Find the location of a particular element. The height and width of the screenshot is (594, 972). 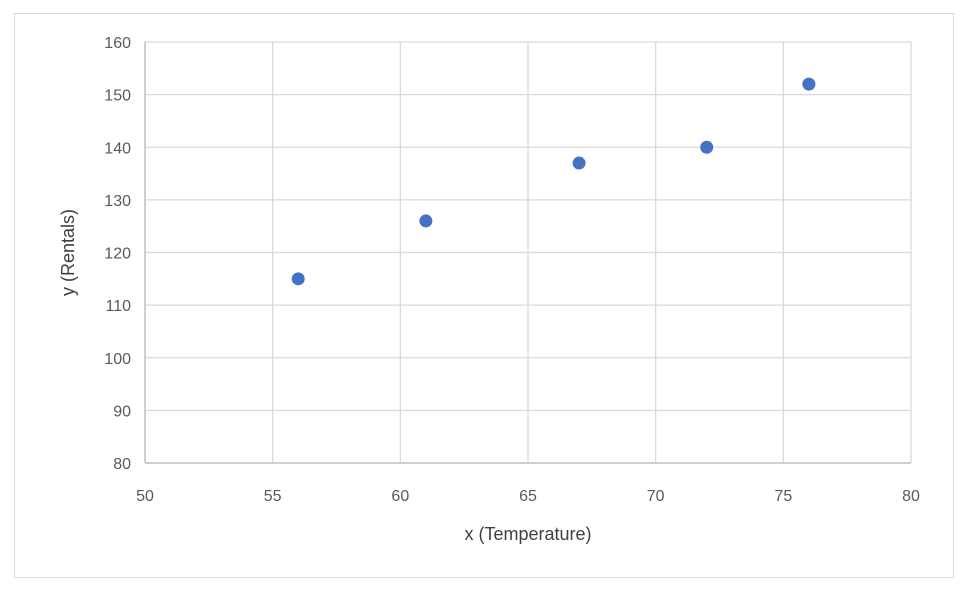

y-tick-label-5: 130 is located at coordinates (117, 201).